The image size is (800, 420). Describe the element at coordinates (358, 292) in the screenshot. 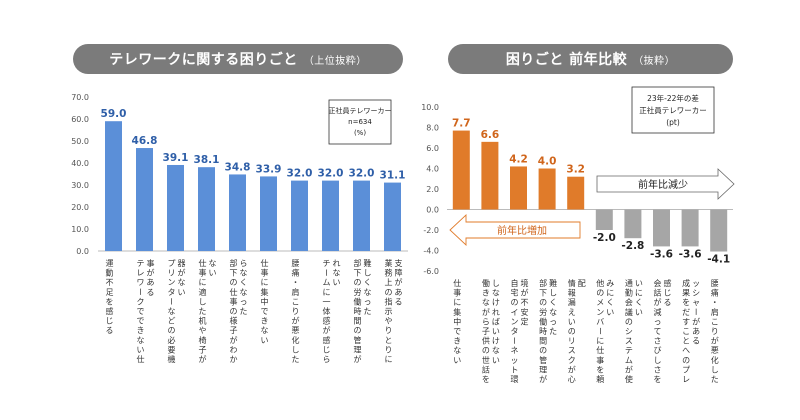

I see `svg-text: 労` at that location.